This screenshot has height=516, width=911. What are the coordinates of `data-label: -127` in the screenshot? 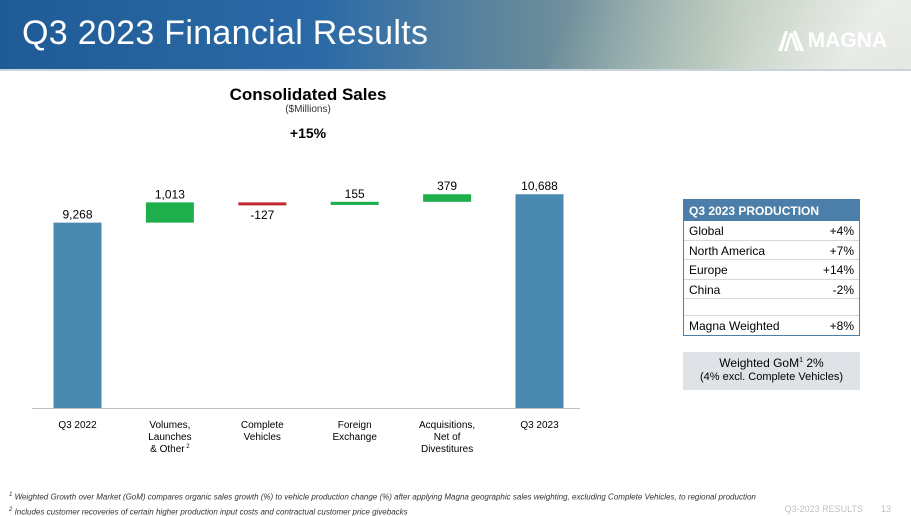 It's located at (262, 215).